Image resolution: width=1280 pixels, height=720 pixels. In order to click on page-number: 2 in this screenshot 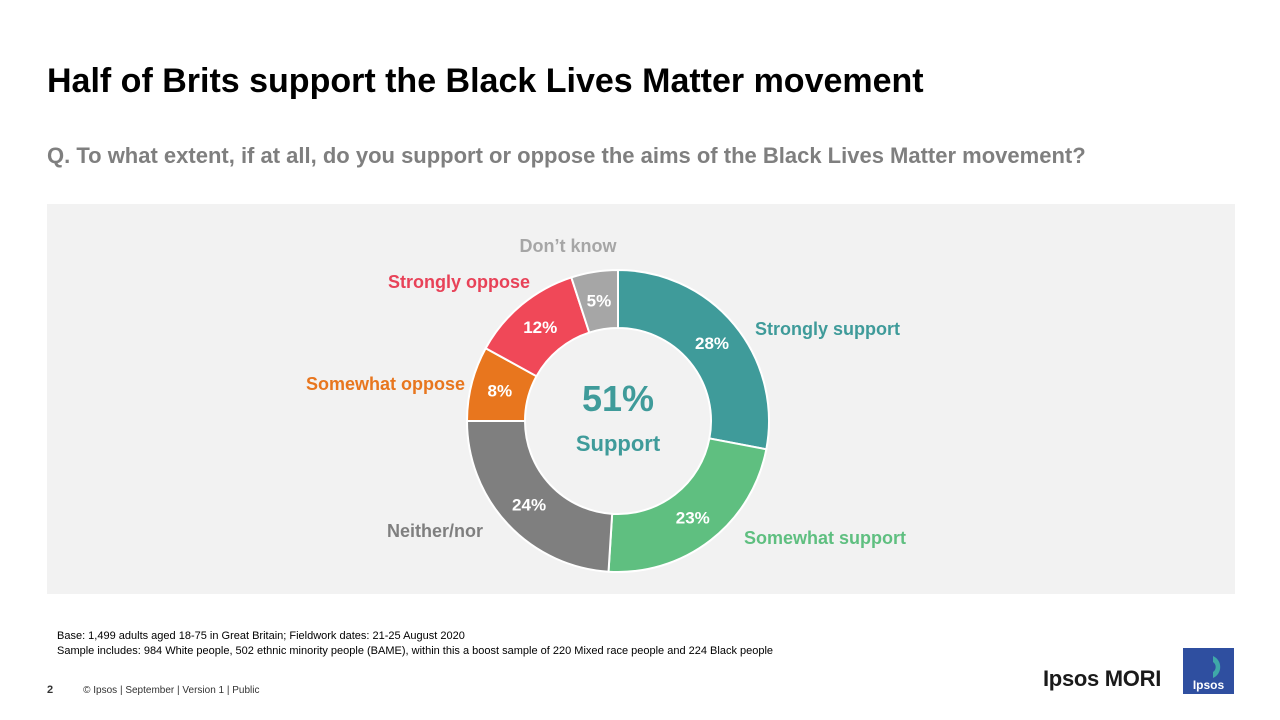, I will do `click(50, 690)`.